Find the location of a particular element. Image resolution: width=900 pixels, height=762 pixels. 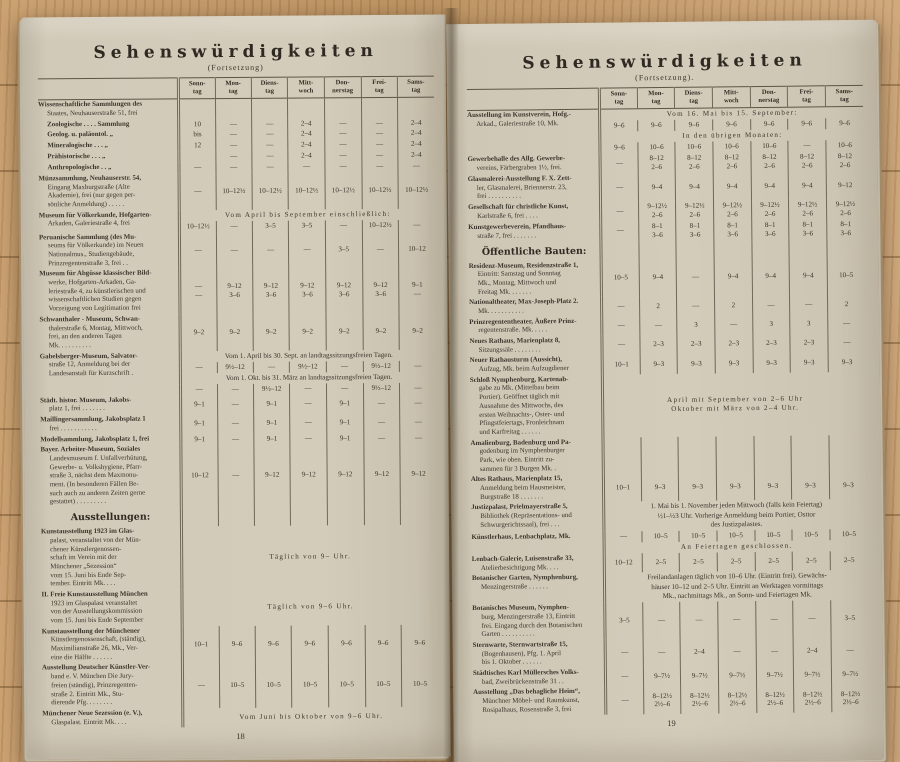

value-line: 9–1 is located at coordinates (417, 285).